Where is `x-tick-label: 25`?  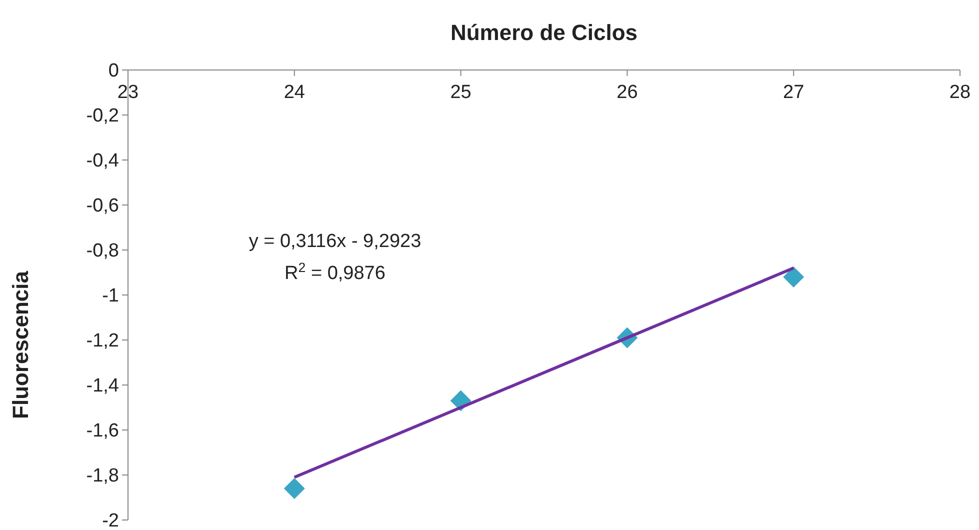
x-tick-label: 25 is located at coordinates (461, 92).